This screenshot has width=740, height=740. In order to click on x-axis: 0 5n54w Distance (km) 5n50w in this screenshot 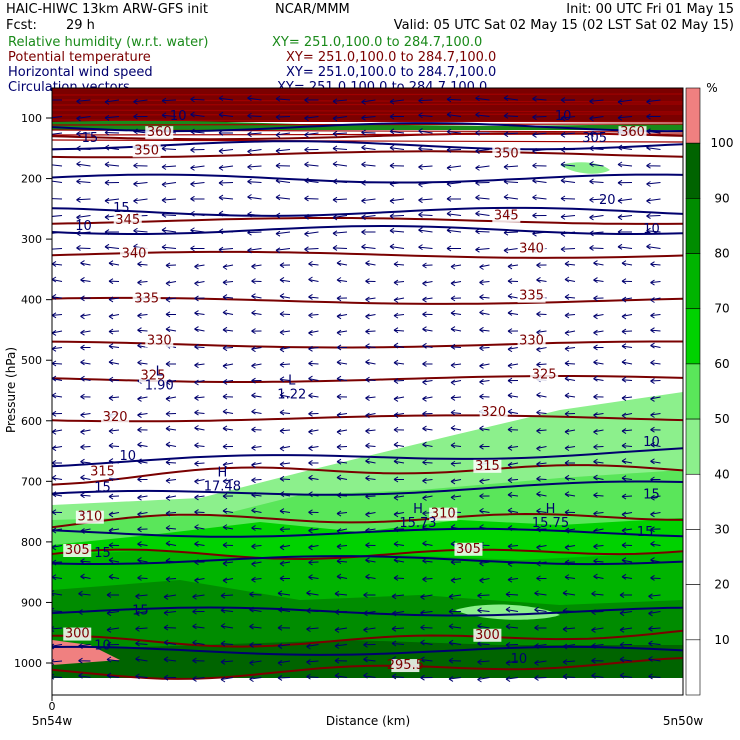, I will do `click(367, 711)`.